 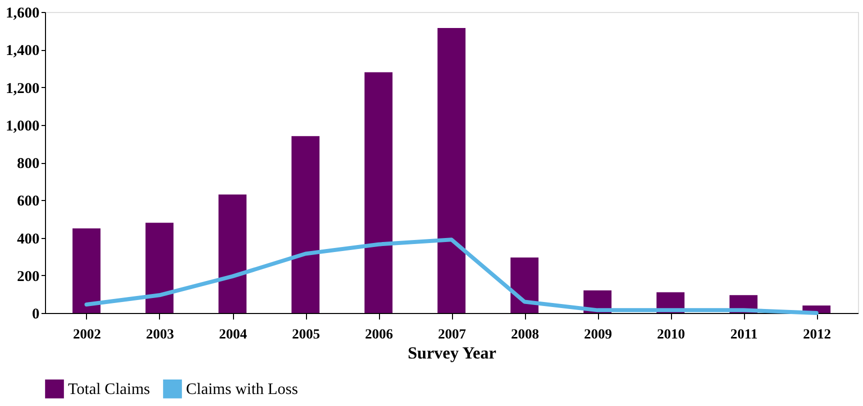 What do you see at coordinates (28, 239) in the screenshot?
I see `y-tick-label: 400` at bounding box center [28, 239].